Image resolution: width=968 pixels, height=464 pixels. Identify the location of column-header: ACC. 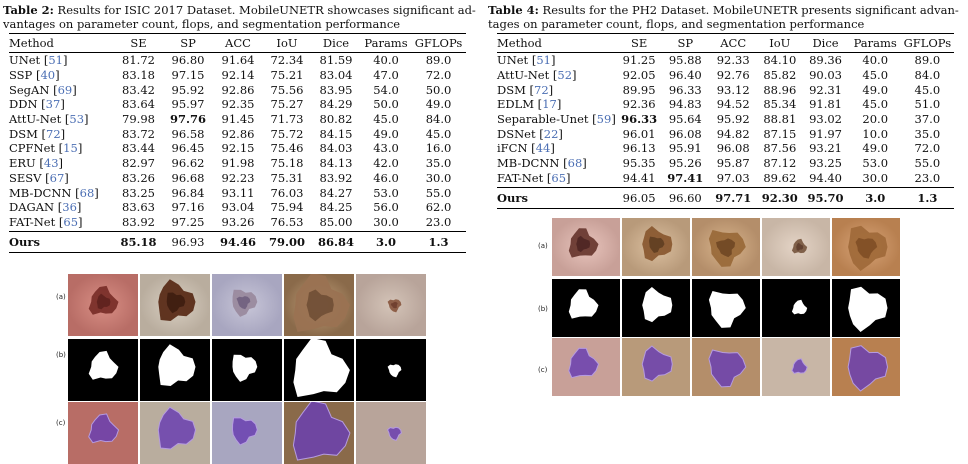
(733, 43).